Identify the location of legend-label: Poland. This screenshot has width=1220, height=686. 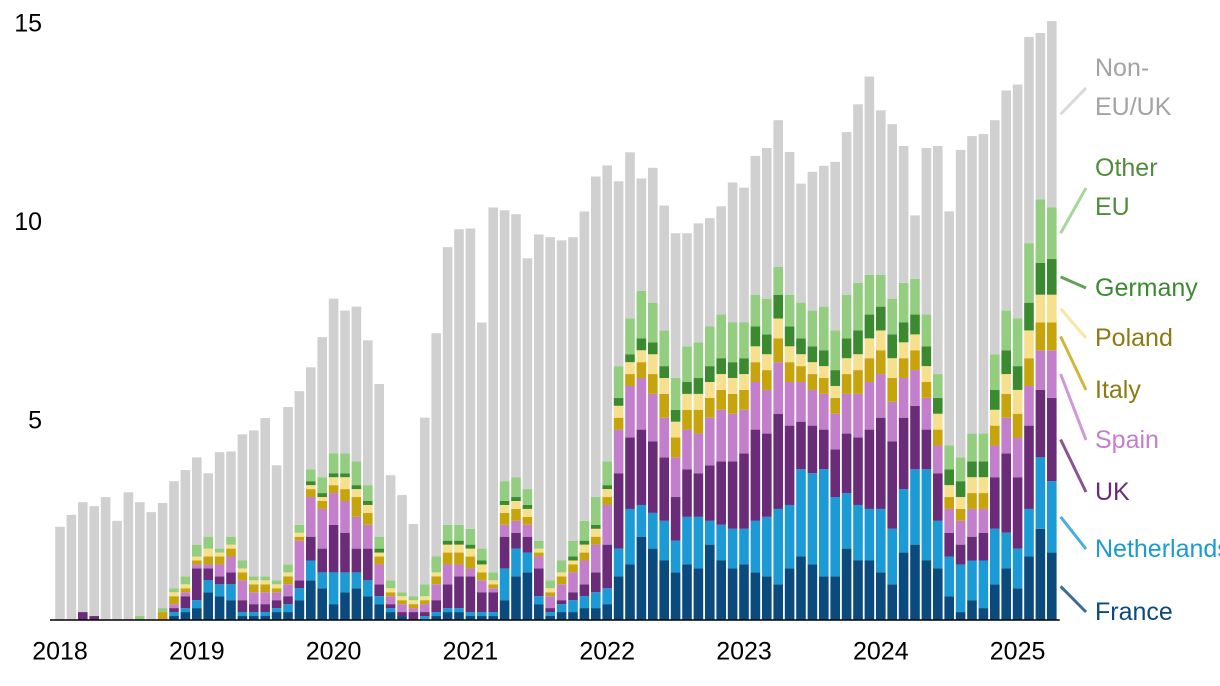
(1134, 337).